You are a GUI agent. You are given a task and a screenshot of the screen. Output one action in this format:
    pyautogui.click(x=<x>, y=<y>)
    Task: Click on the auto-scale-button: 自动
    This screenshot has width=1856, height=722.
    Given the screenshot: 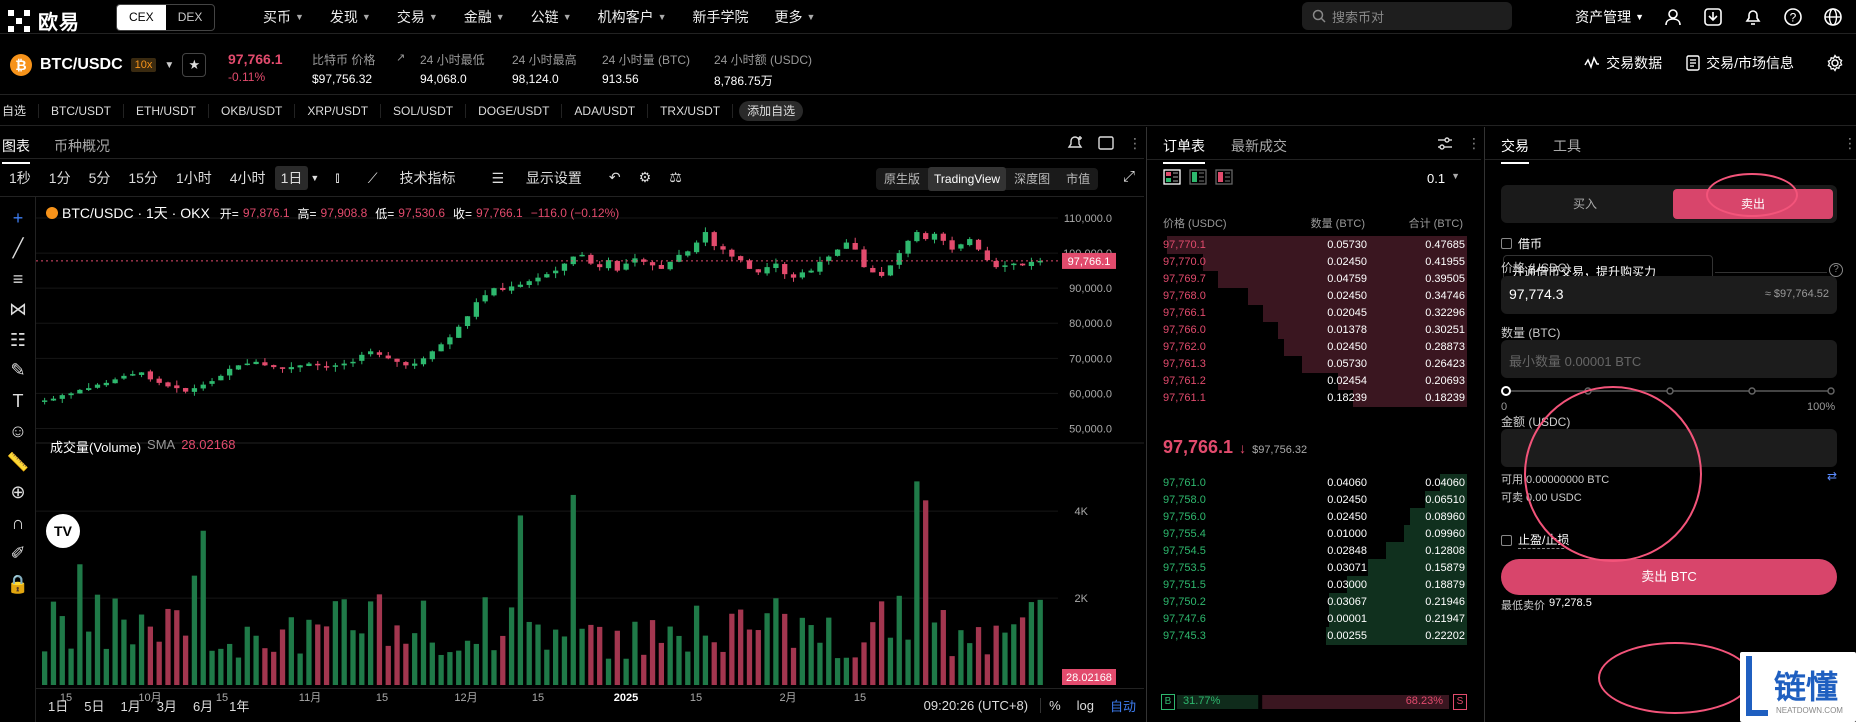 What is the action you would take?
    pyautogui.click(x=1122, y=706)
    